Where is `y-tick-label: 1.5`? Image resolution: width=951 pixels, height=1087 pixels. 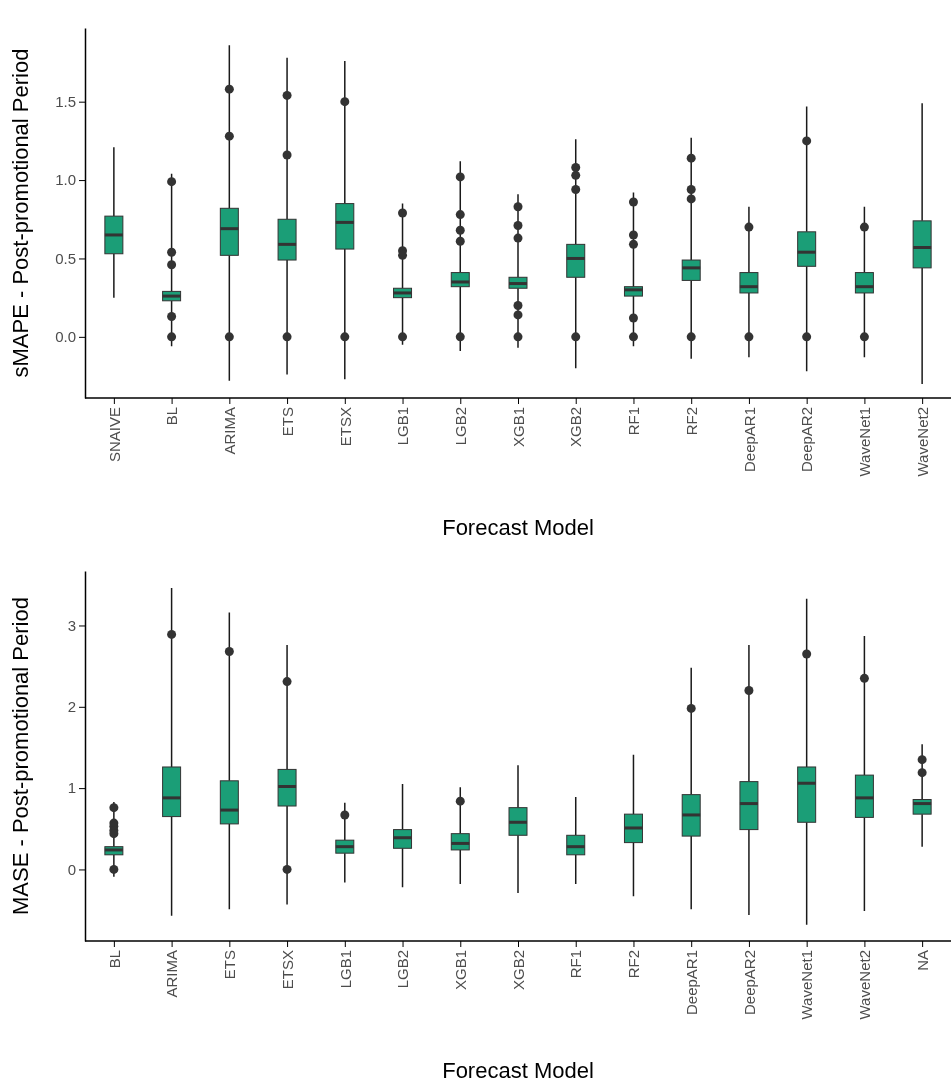 y-tick-label: 1.5 is located at coordinates (65, 101).